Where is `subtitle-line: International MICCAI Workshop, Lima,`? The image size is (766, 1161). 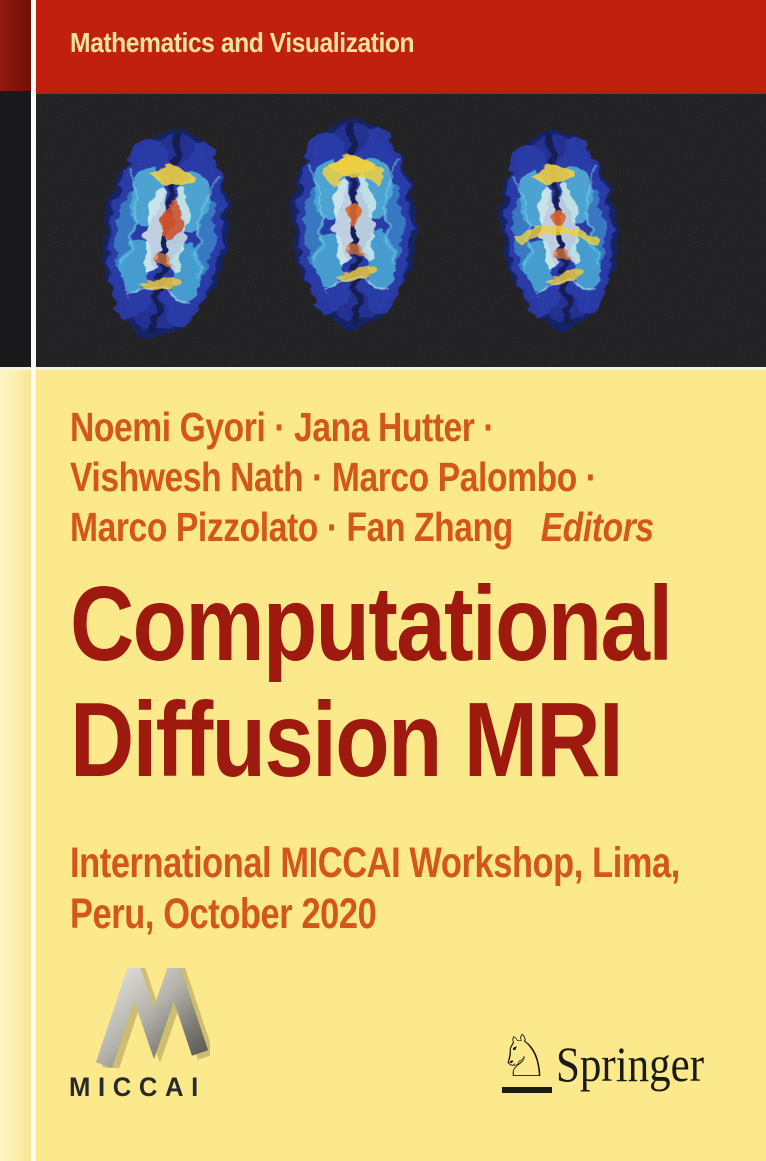
subtitle-line: International MICCAI Workshop, Lima, is located at coordinates (418, 863).